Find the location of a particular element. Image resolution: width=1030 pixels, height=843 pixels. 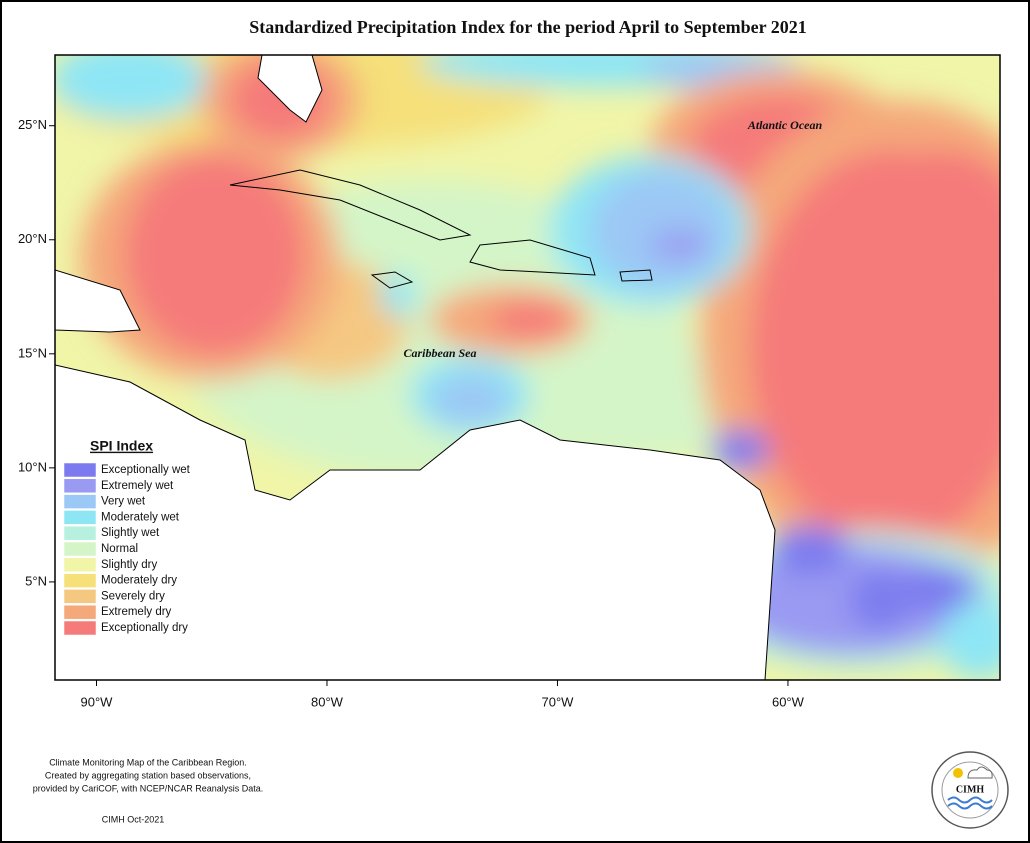

florida is located at coordinates (290, 89).